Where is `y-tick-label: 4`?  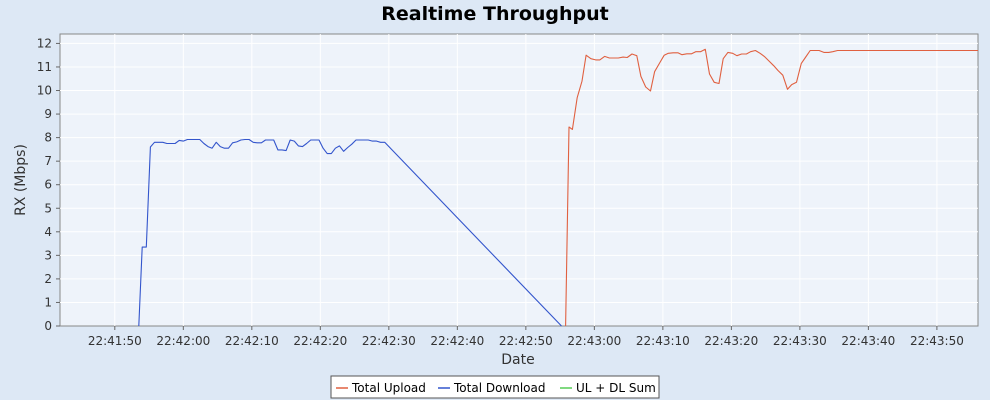
y-tick-label: 4 is located at coordinates (48, 232).